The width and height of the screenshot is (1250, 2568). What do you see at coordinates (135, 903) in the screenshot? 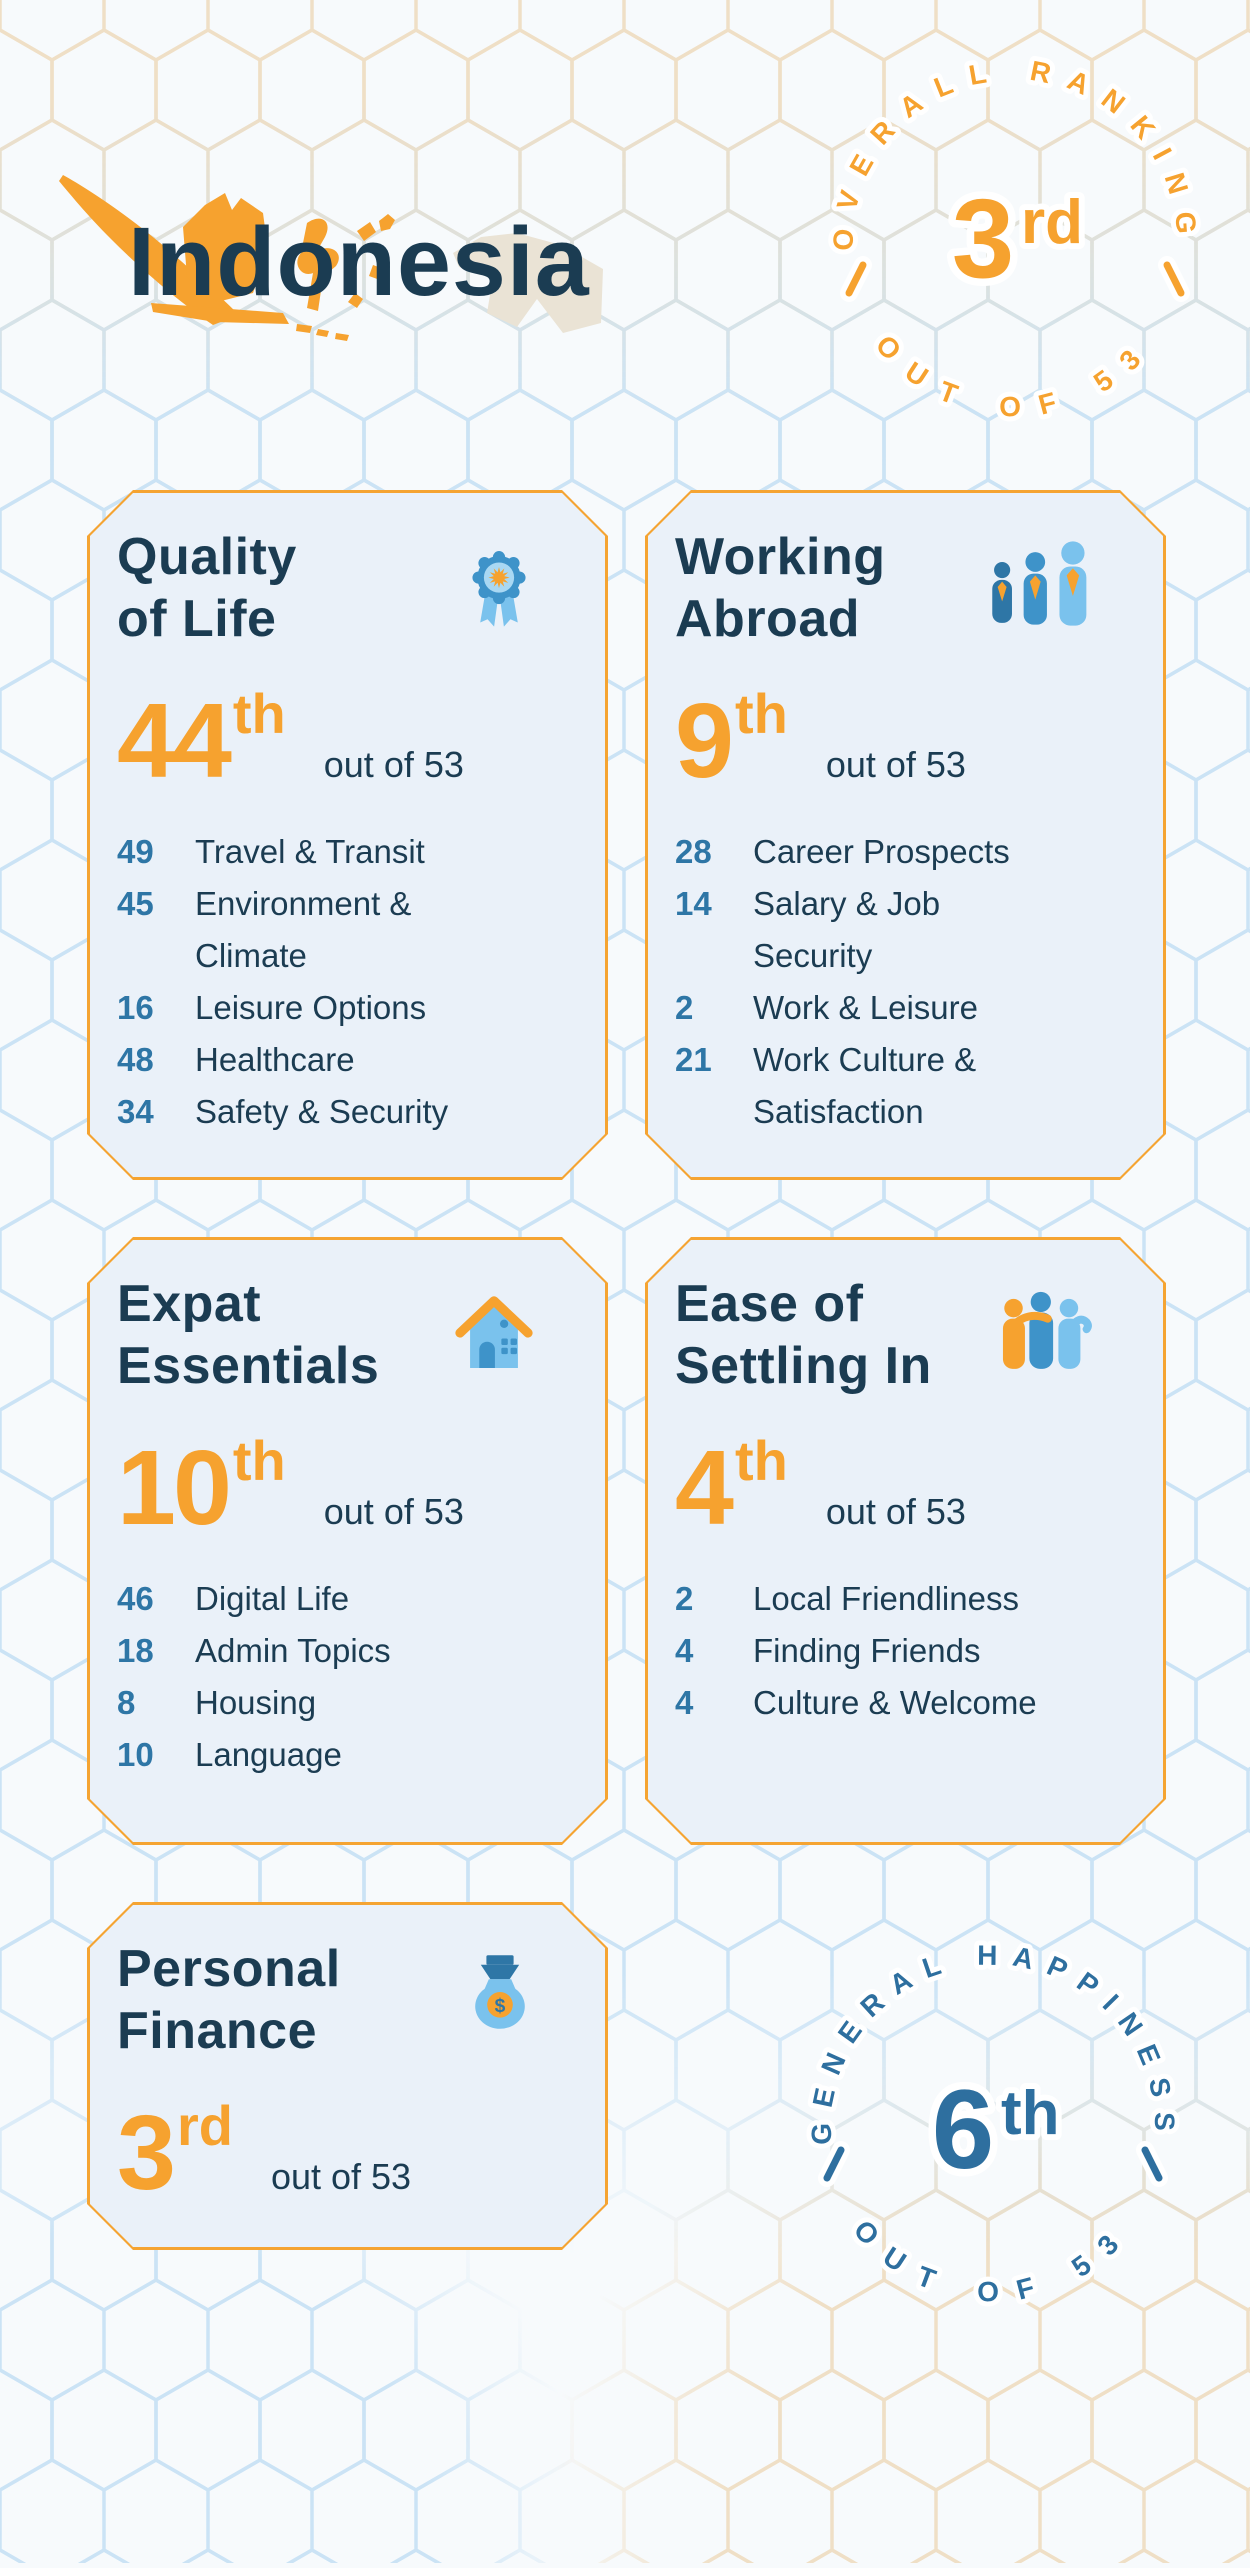
I see `subcategory-rank: 45` at bounding box center [135, 903].